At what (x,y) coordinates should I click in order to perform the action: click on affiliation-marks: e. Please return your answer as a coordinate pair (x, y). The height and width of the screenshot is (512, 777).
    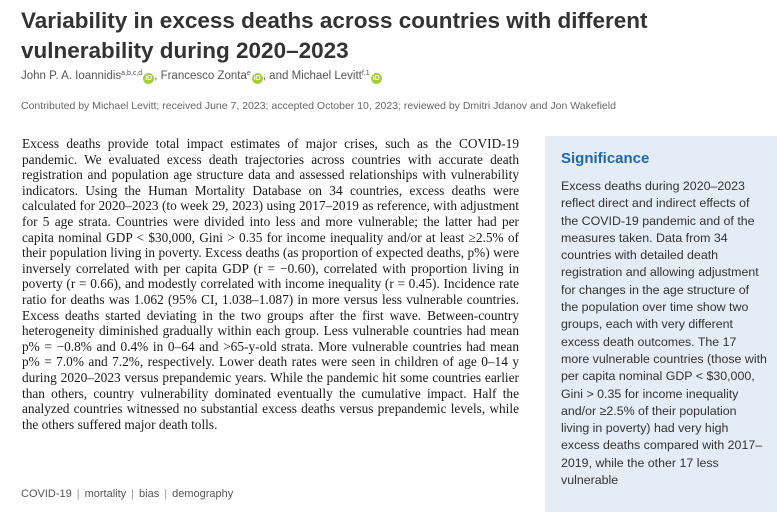
    Looking at the image, I should click on (248, 73).